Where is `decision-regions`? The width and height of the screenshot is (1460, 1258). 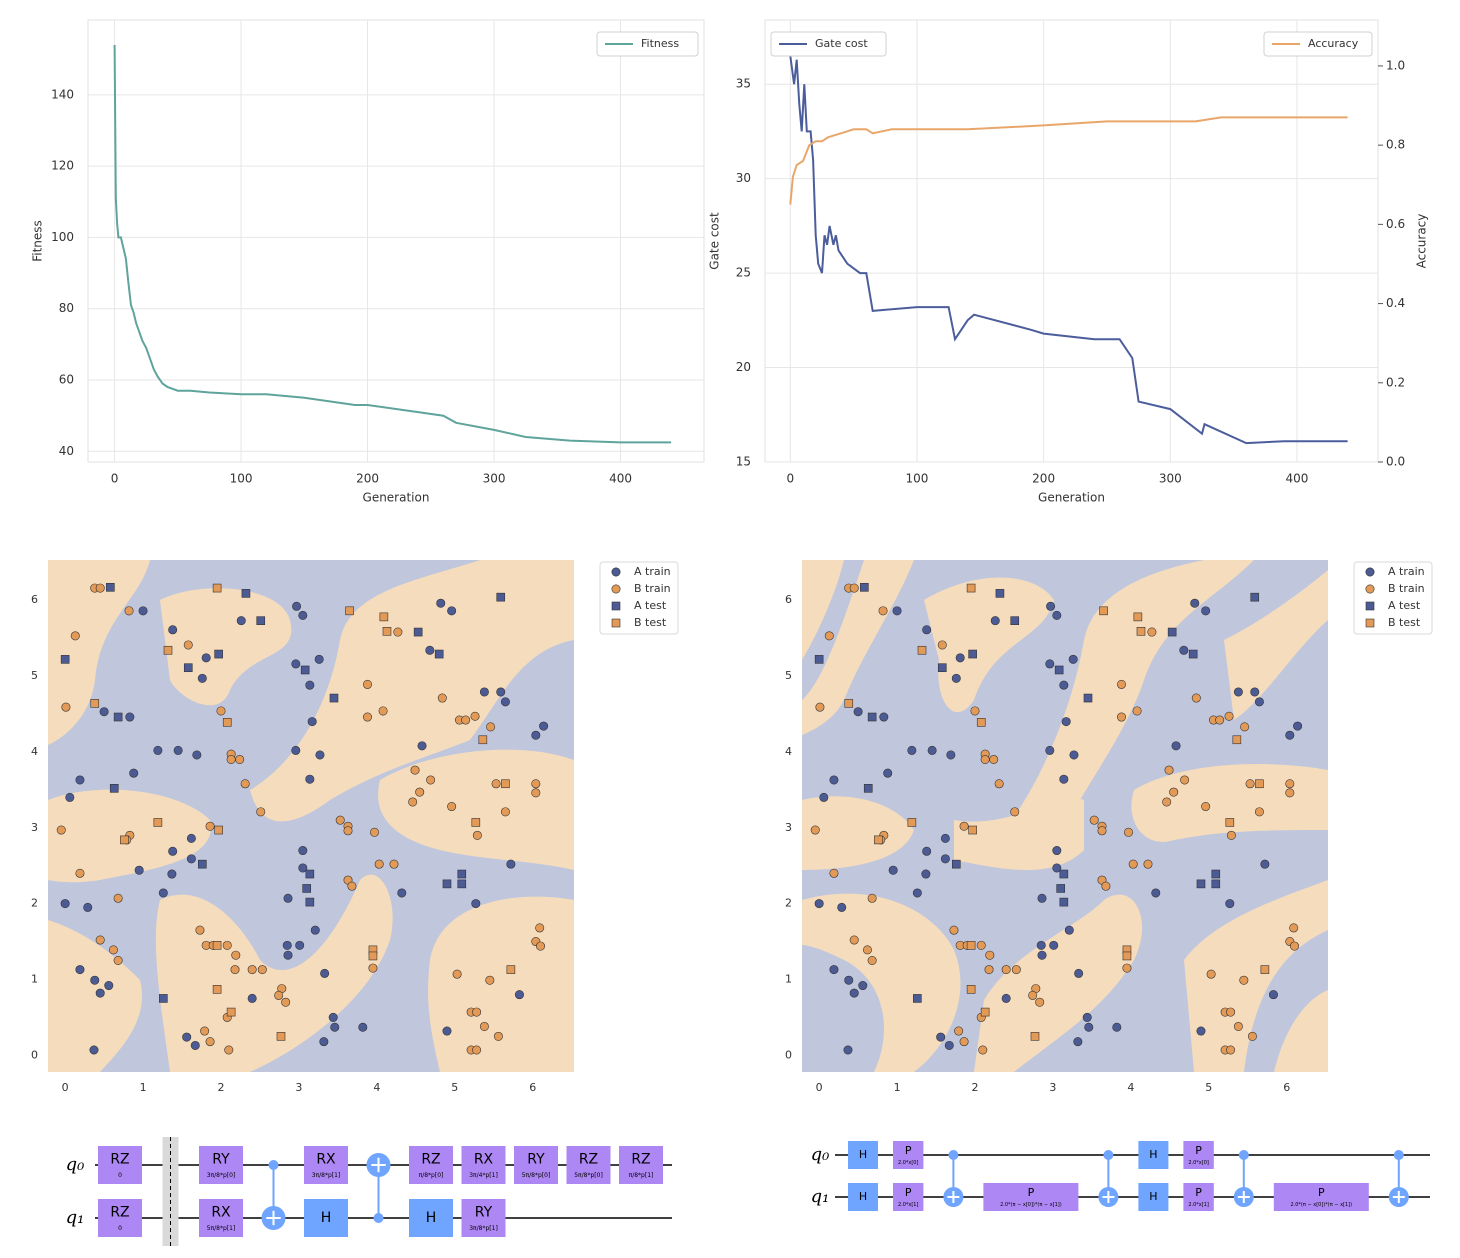
decision-regions is located at coordinates (1065, 816).